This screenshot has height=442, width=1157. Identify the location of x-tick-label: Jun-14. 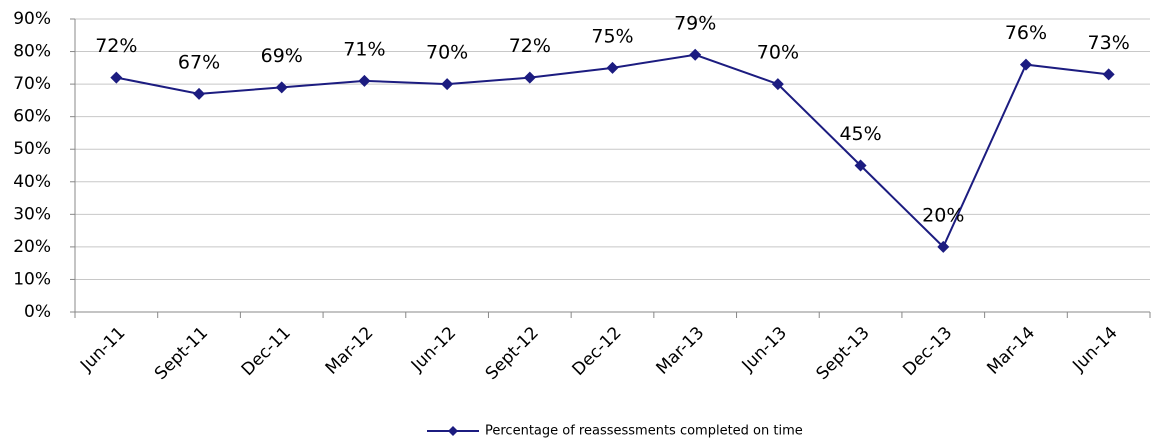
(1094, 349).